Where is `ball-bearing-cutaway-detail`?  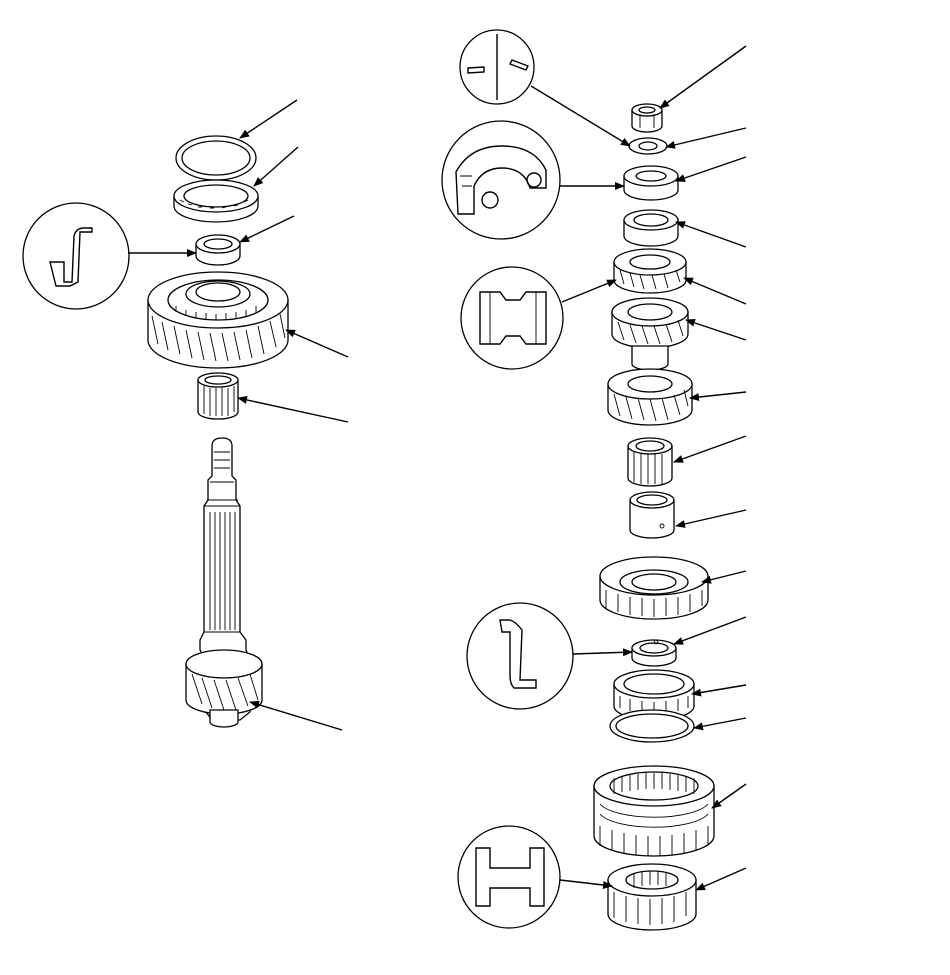
ball-bearing-cutaway-detail is located at coordinates (501, 180).